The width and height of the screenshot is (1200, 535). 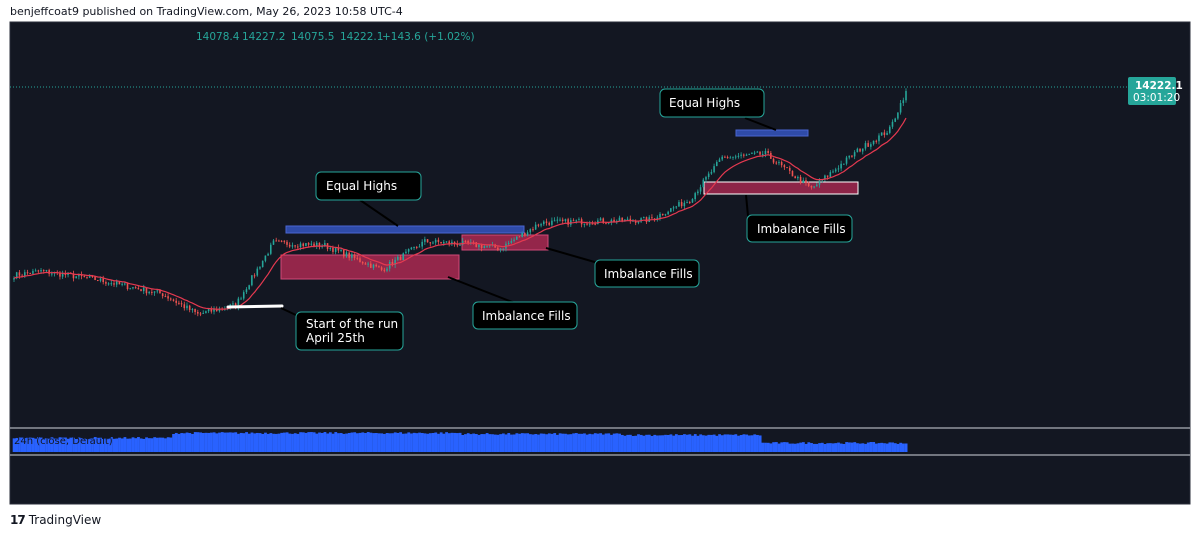 I want to click on volume-bars, so click(x=460, y=442).